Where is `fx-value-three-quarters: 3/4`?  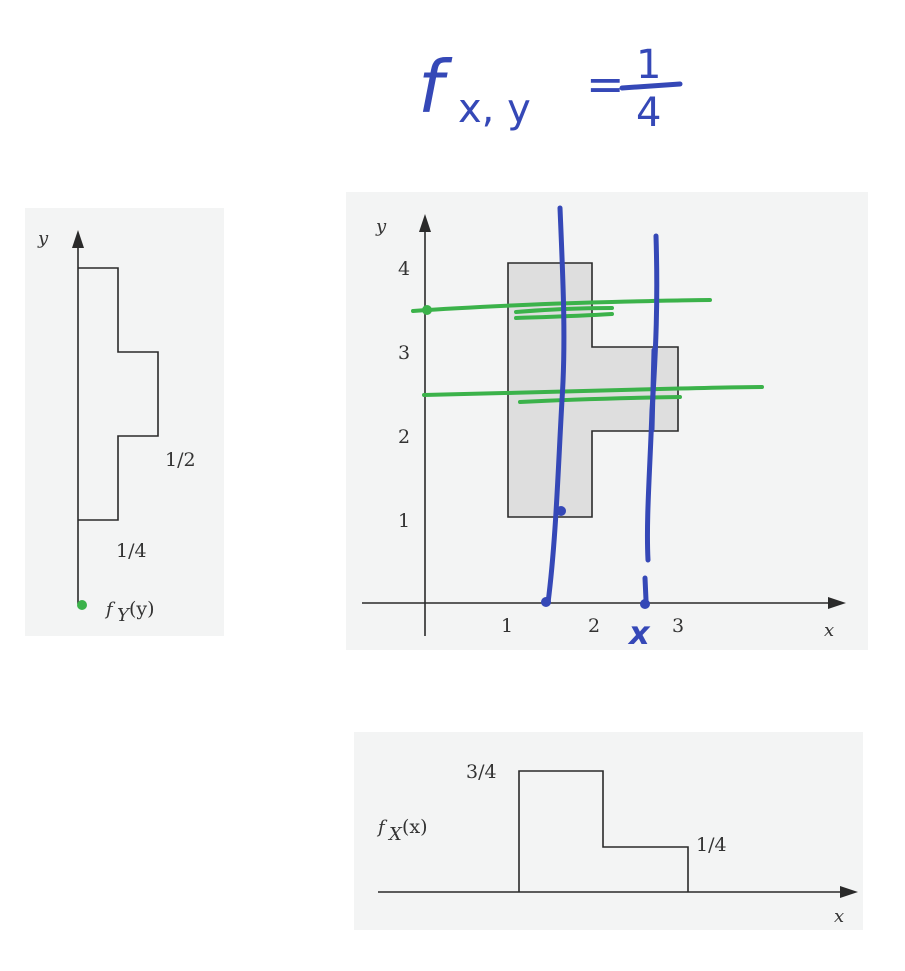
fx-value-three-quarters: 3/4 is located at coordinates (481, 772).